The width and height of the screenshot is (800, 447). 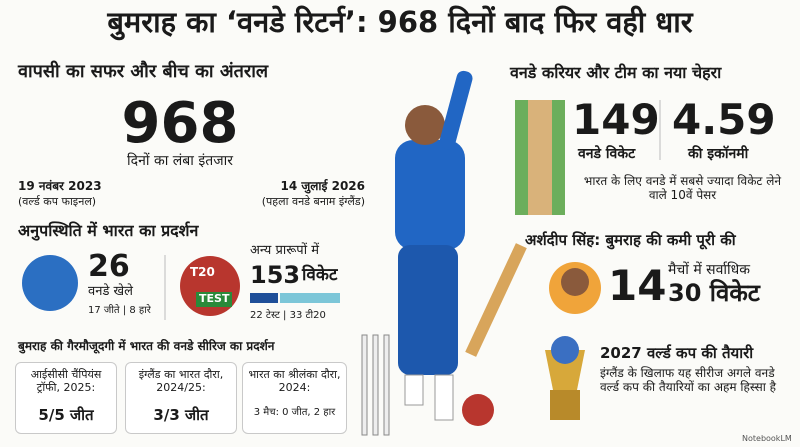 What do you see at coordinates (214, 299) in the screenshot?
I see `badge: TEST` at bounding box center [214, 299].